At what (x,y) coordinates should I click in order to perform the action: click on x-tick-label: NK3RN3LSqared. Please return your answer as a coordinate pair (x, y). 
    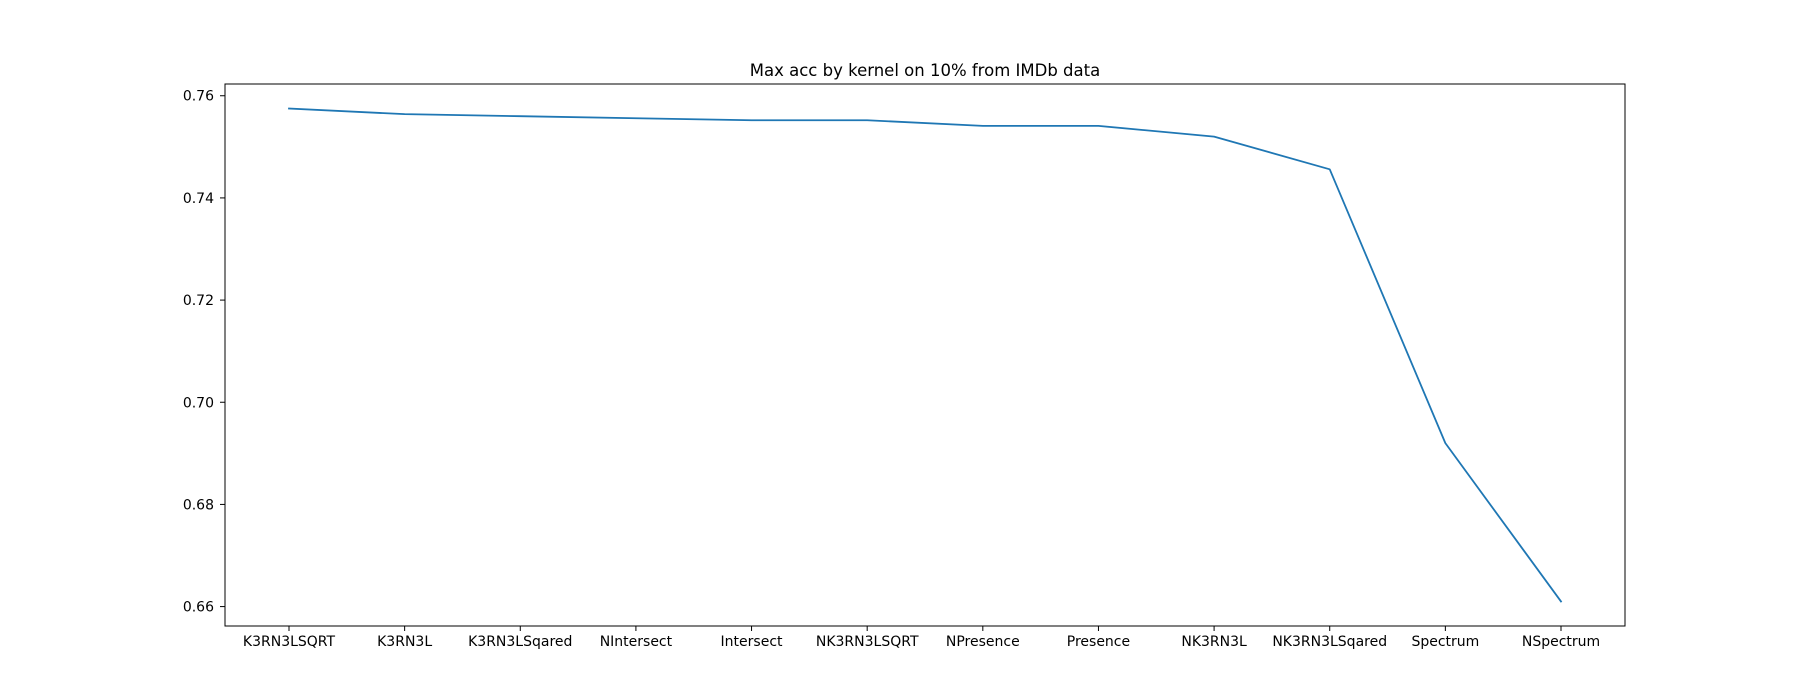
    Looking at the image, I should click on (1329, 642).